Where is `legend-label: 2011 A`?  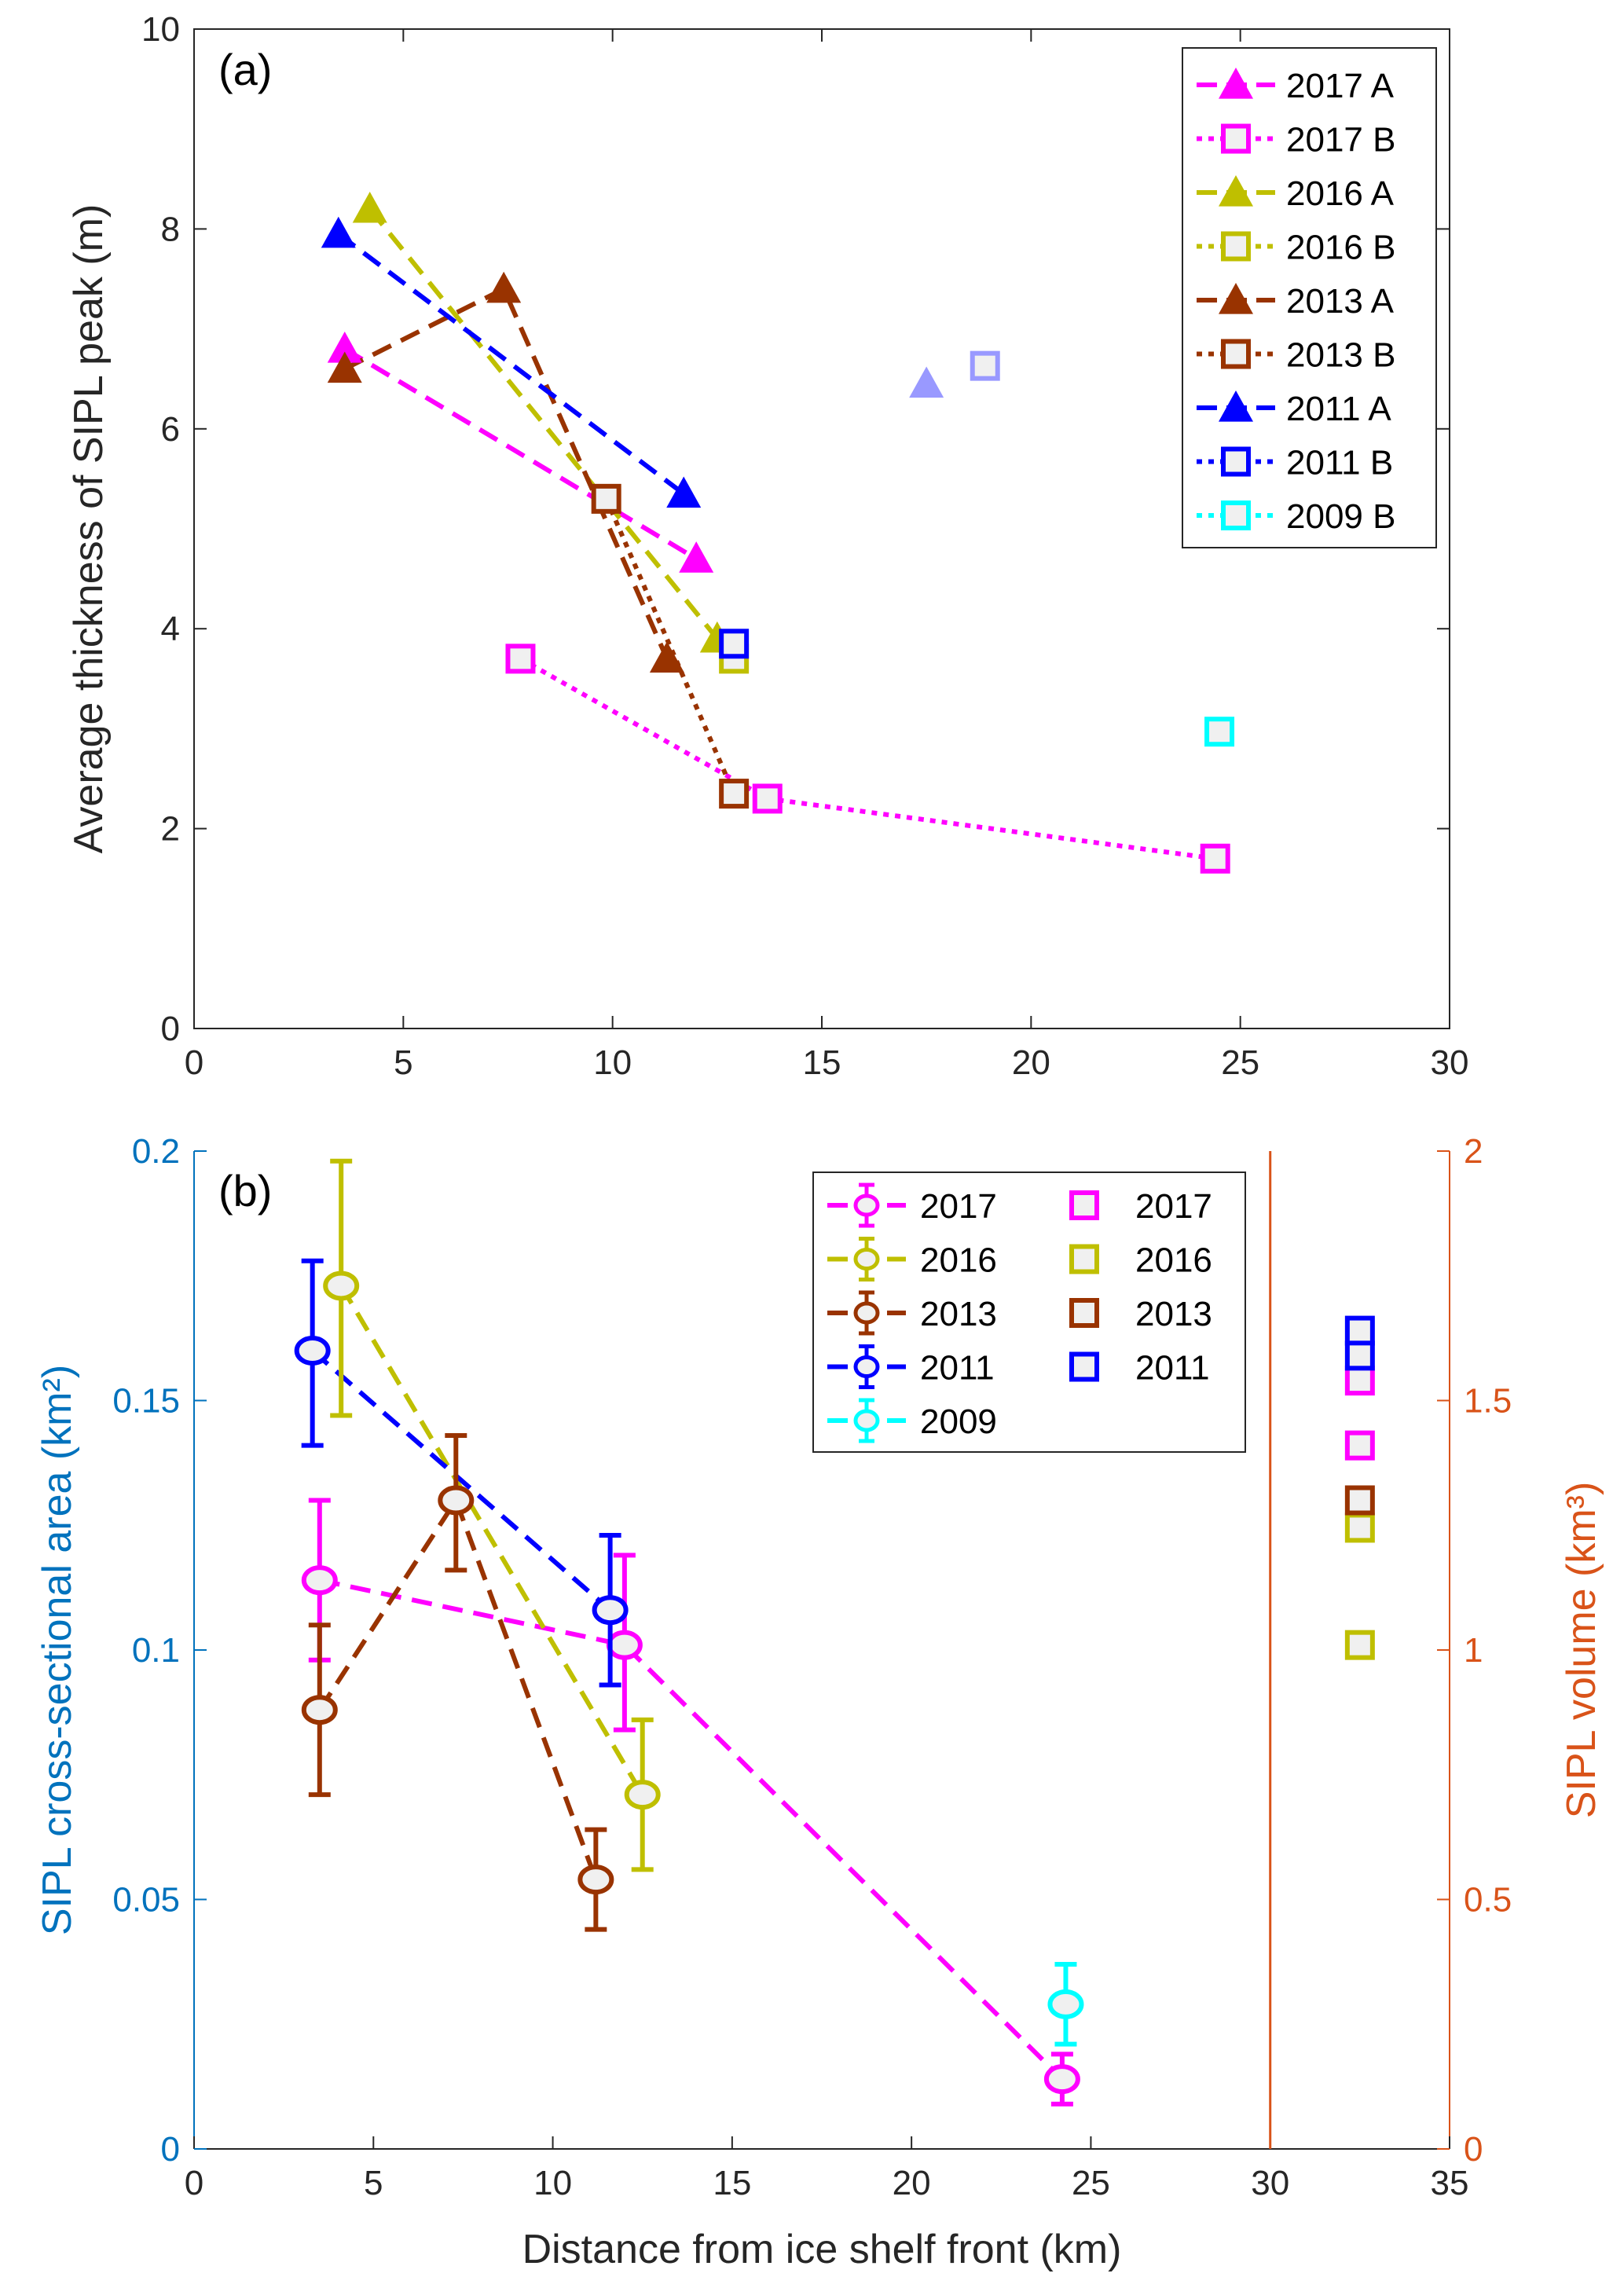
legend-label: 2011 A is located at coordinates (1338, 409).